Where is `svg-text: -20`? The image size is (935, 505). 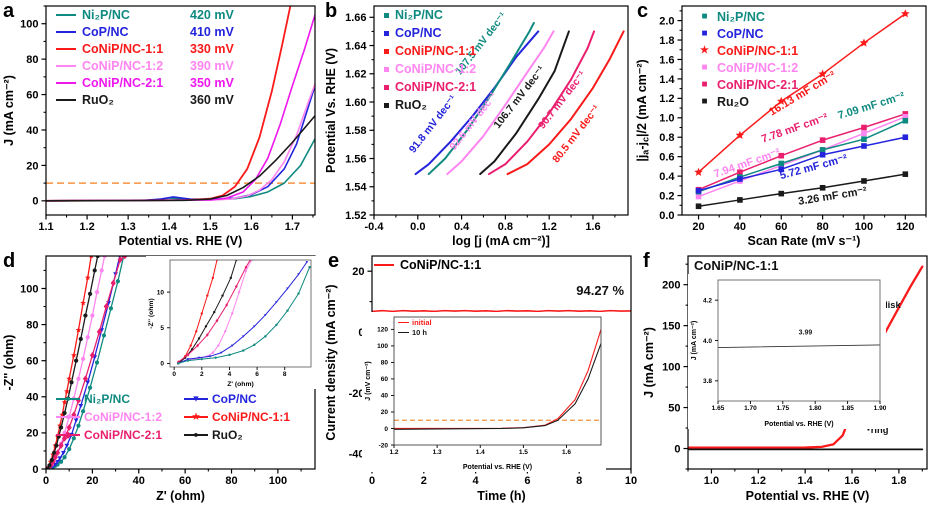 svg-text: -20 is located at coordinates (384, 445).